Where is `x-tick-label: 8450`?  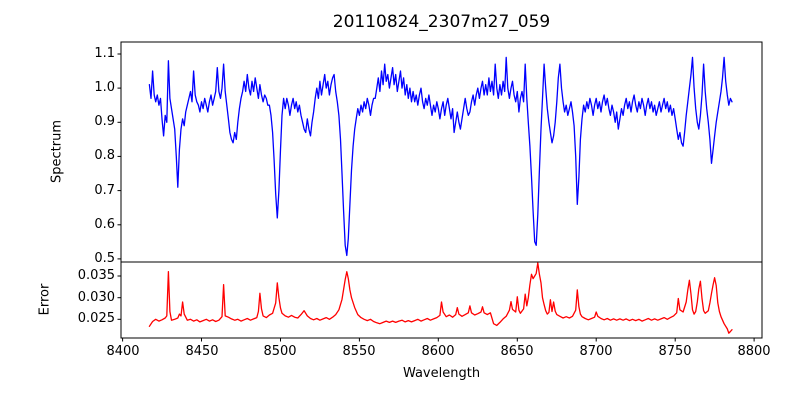
x-tick-label: 8450 is located at coordinates (202, 351).